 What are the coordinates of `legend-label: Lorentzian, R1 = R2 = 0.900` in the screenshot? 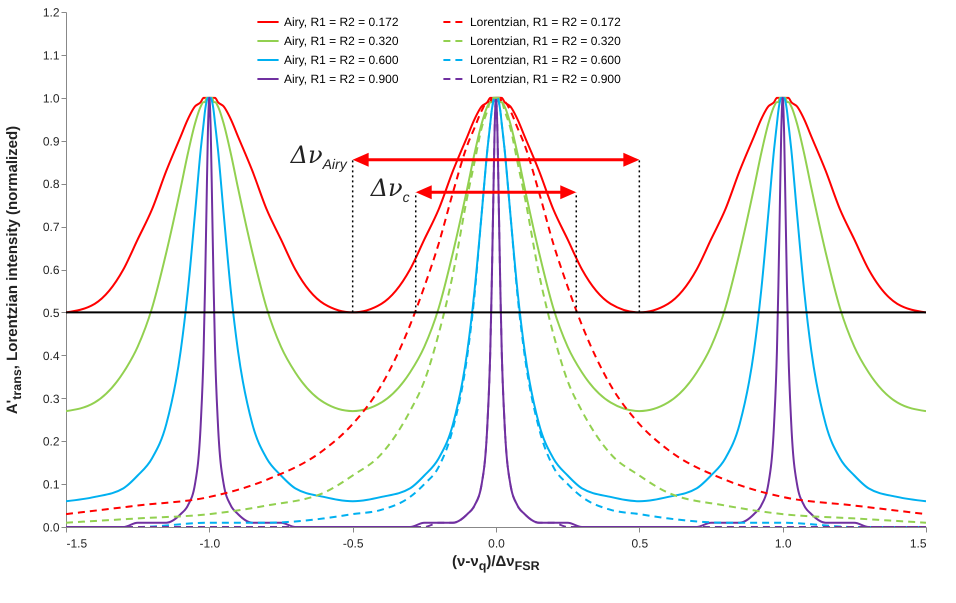 It's located at (546, 79).